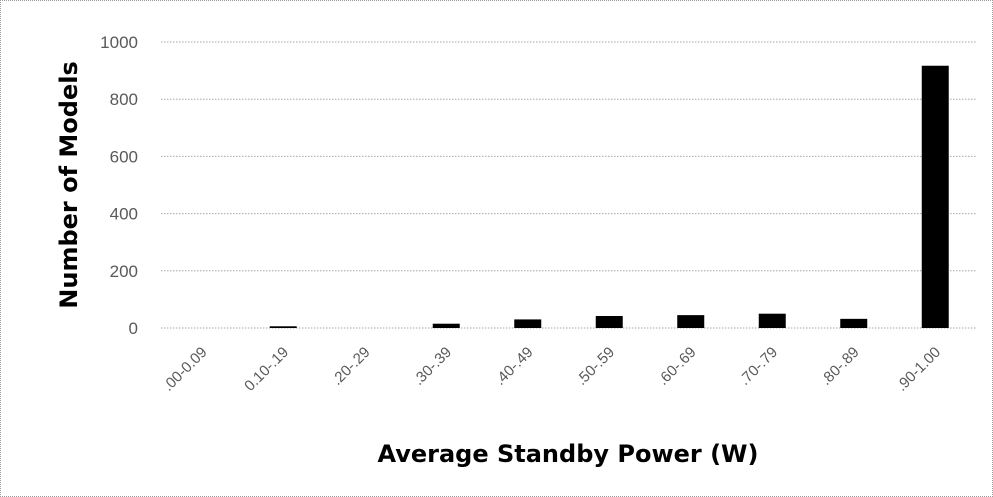 This screenshot has width=993, height=497. I want to click on y-tick-label: 800, so click(124, 99).